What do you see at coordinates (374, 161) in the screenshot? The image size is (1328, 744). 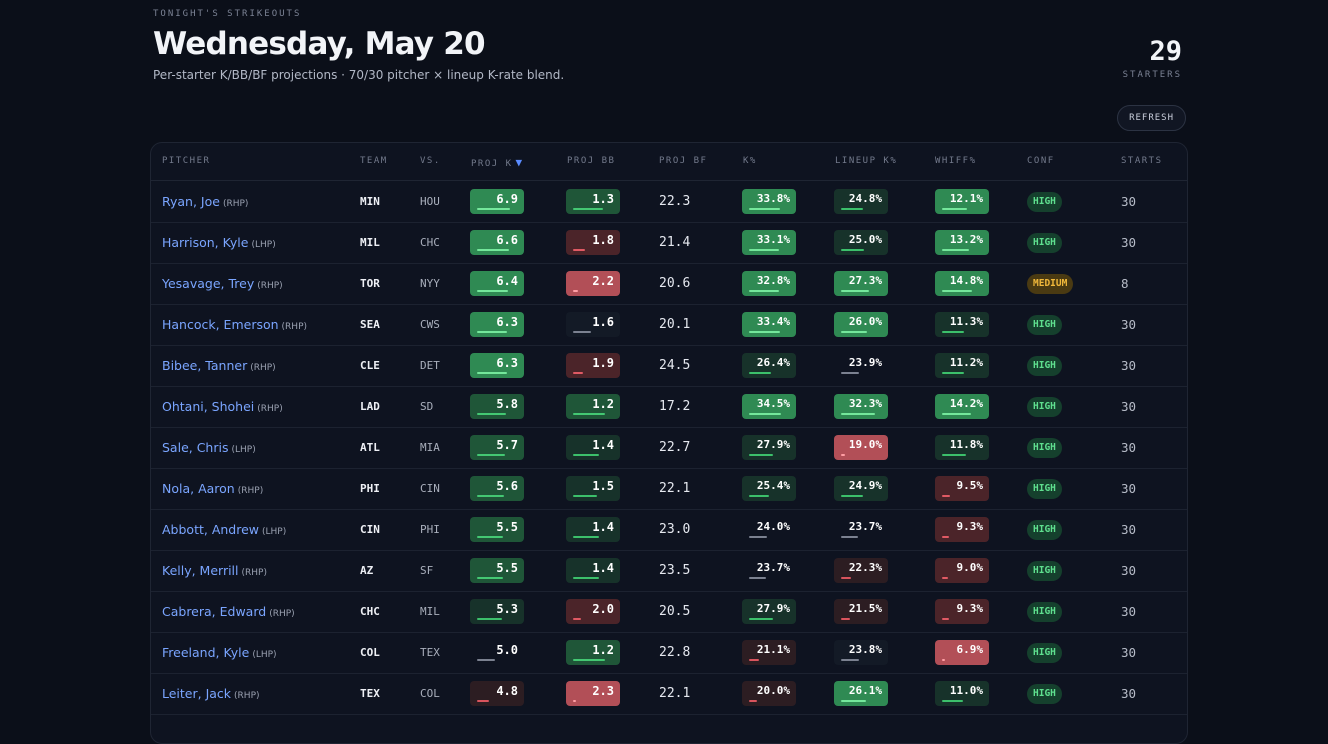 I see `column-header-team: TEAM` at bounding box center [374, 161].